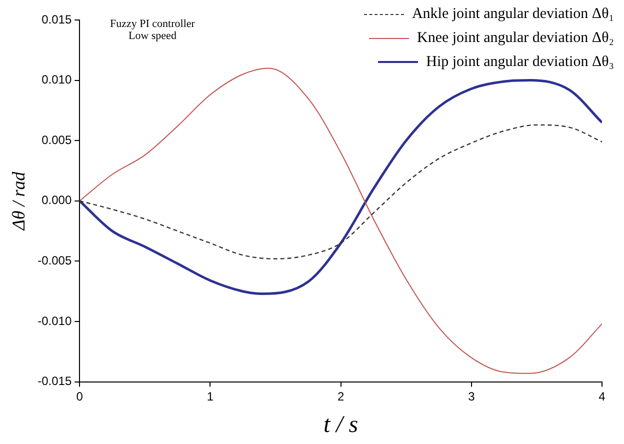 Image resolution: width=624 pixels, height=444 pixels. What do you see at coordinates (513, 14) in the screenshot?
I see `legend-label: Ankle joint angular deviation Δθ₁` at bounding box center [513, 14].